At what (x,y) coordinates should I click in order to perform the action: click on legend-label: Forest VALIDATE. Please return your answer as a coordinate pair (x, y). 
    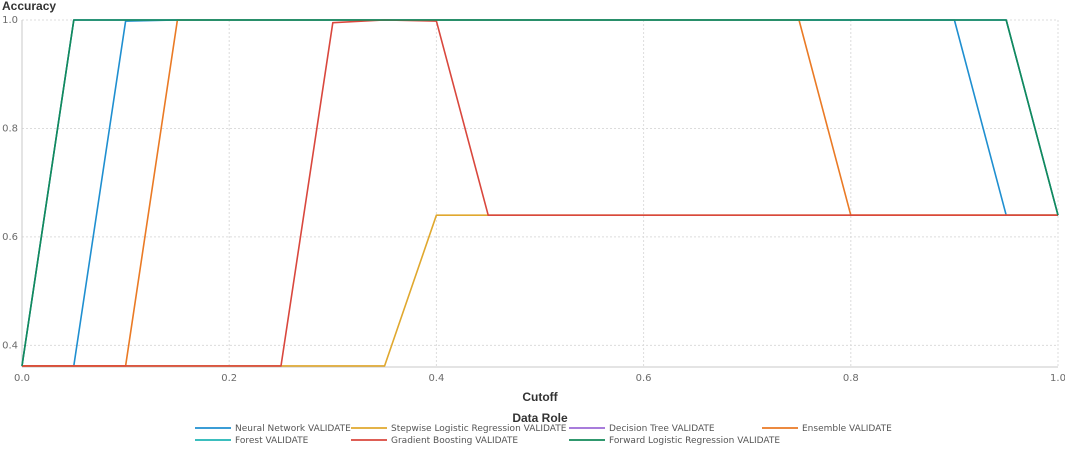
    Looking at the image, I should click on (272, 441).